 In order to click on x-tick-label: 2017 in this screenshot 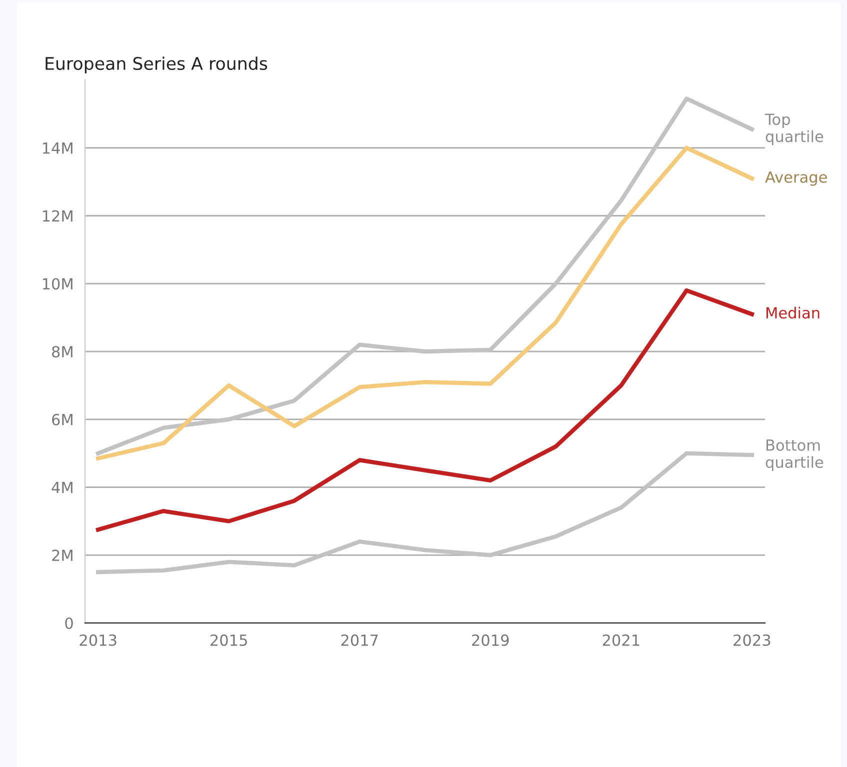, I will do `click(359, 640)`.